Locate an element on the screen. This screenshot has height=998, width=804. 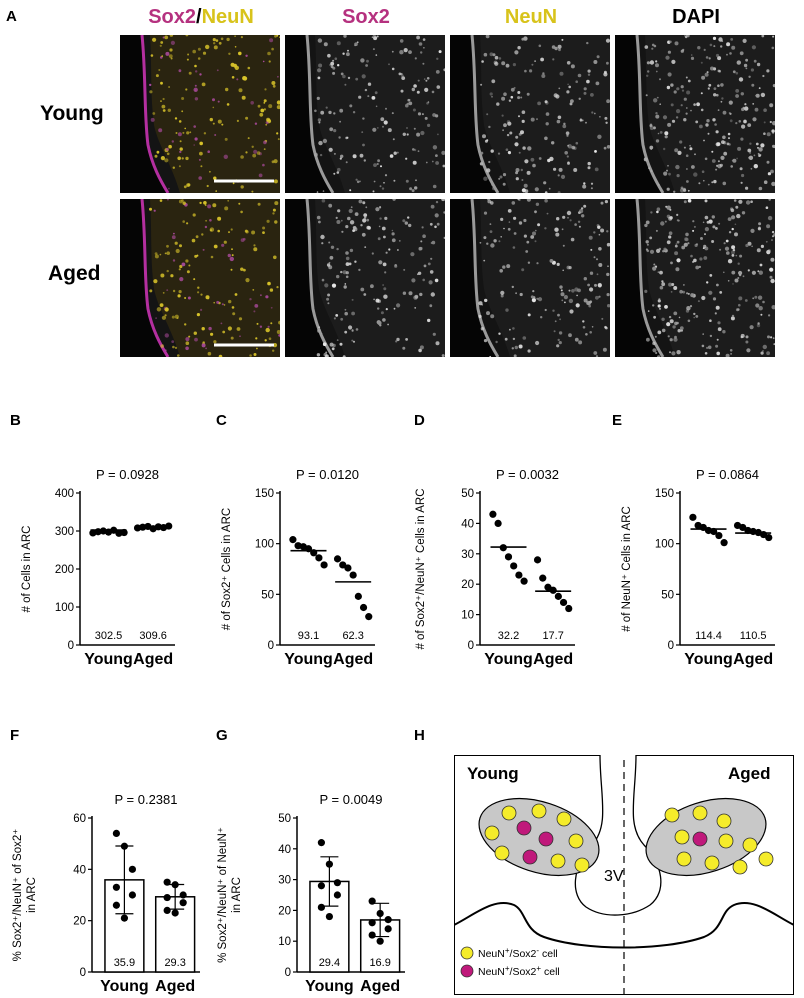
column-title-part: Sox2 is located at coordinates (366, 17).